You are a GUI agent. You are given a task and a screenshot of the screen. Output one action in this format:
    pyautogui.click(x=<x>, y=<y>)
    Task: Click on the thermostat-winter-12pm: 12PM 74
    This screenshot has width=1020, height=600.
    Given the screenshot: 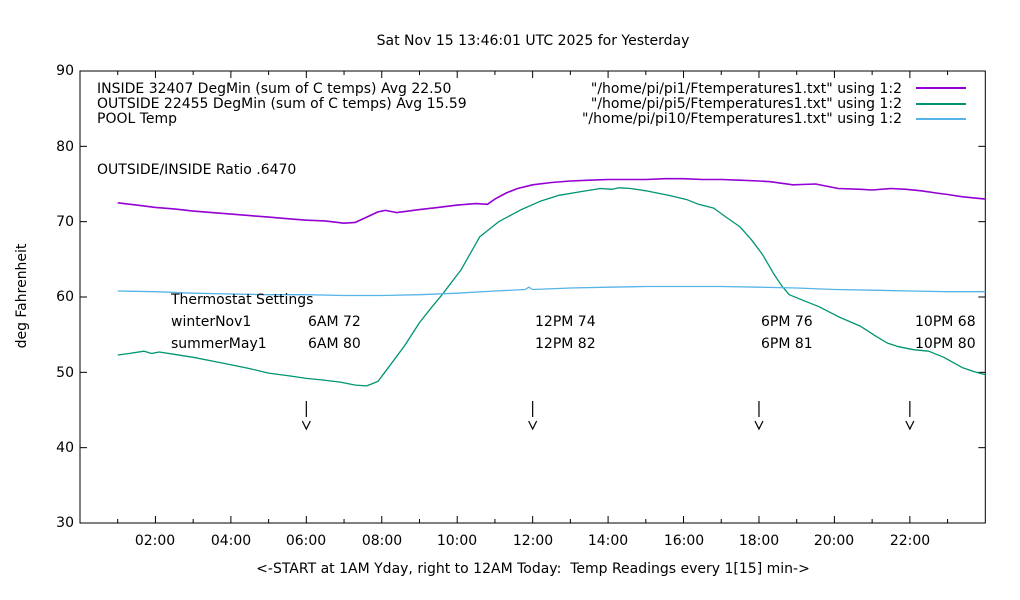 What is the action you would take?
    pyautogui.click(x=565, y=322)
    